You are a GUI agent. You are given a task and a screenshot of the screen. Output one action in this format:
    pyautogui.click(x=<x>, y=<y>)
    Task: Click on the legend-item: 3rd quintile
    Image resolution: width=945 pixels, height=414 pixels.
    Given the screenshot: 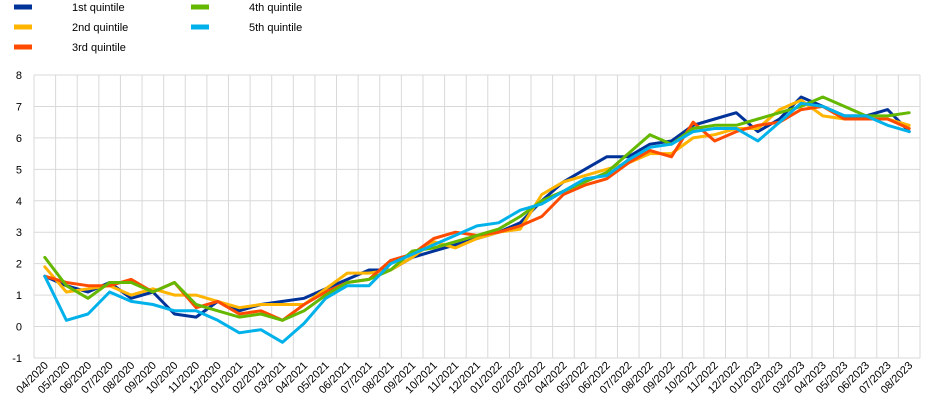 What is the action you would take?
    pyautogui.click(x=70, y=48)
    